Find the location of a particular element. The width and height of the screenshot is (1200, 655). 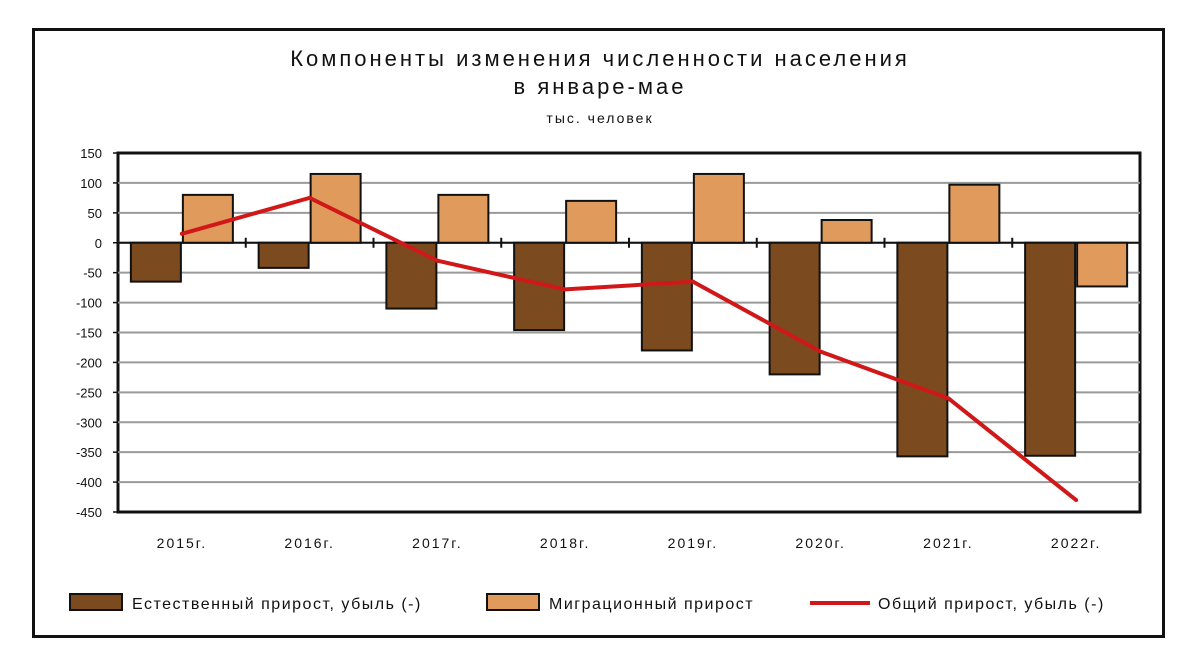

x-category-label: 2015г. is located at coordinates (182, 543).